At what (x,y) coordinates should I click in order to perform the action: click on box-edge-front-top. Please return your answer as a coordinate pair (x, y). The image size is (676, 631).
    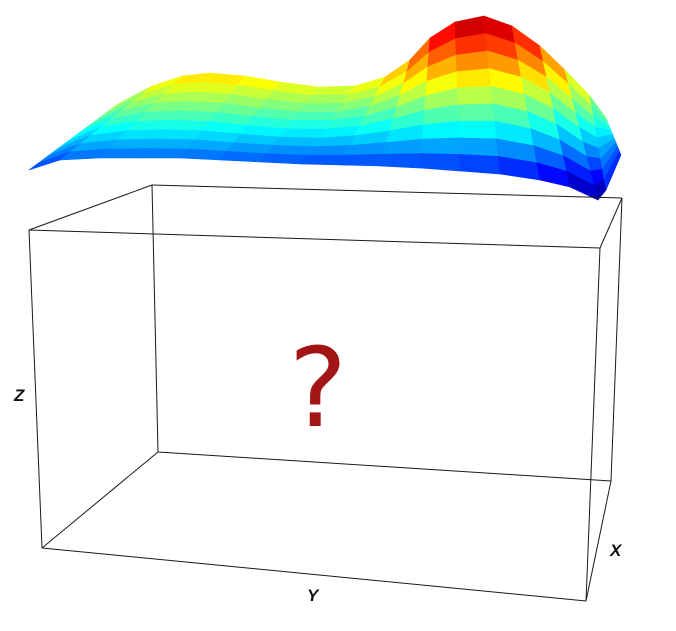
    Looking at the image, I should click on (314, 239).